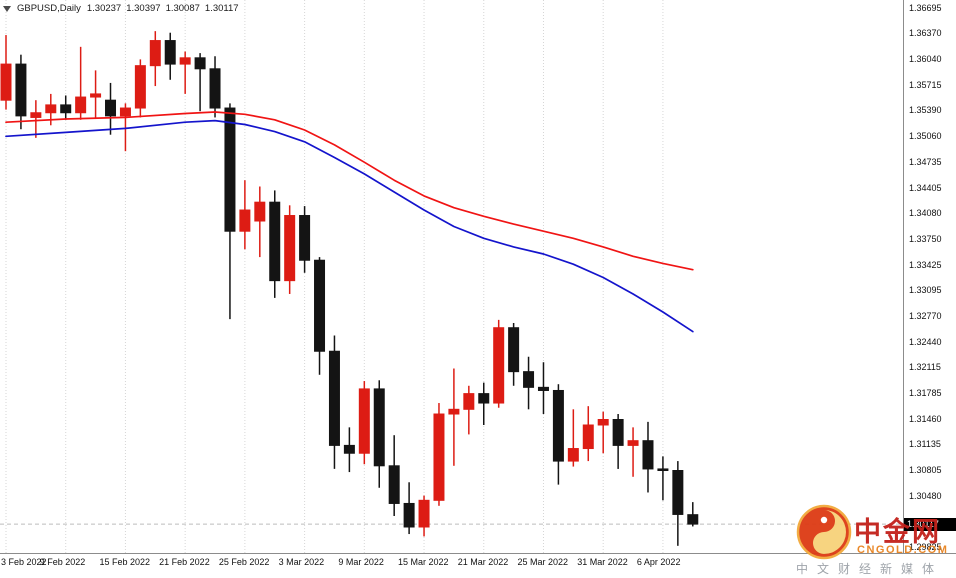 The height and width of the screenshot is (578, 956). Describe the element at coordinates (184, 562) in the screenshot. I see `axis-date-label: 21 Feb 2022` at that location.